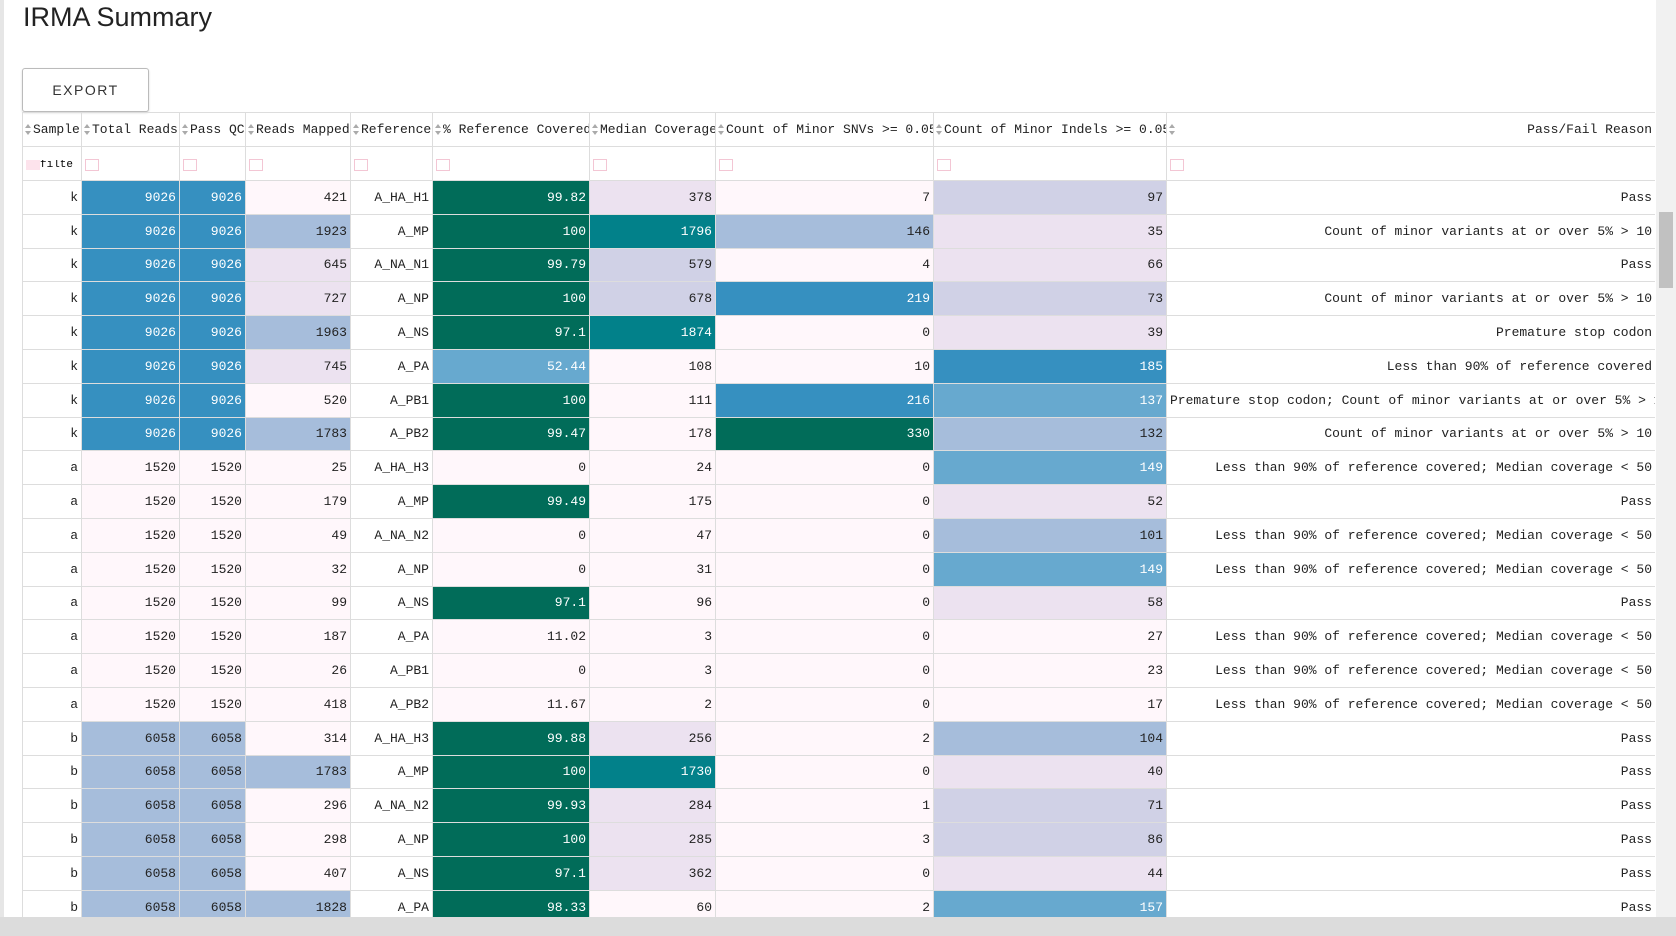 The height and width of the screenshot is (936, 1676). Describe the element at coordinates (652, 129) in the screenshot. I see `column-header: Median Coverage` at that location.